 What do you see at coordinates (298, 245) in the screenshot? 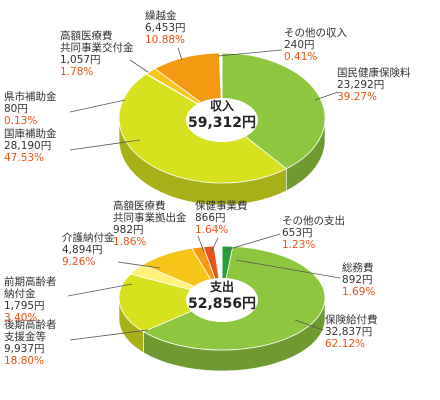
I see `slice-percent-2-8: 1.23%` at bounding box center [298, 245].